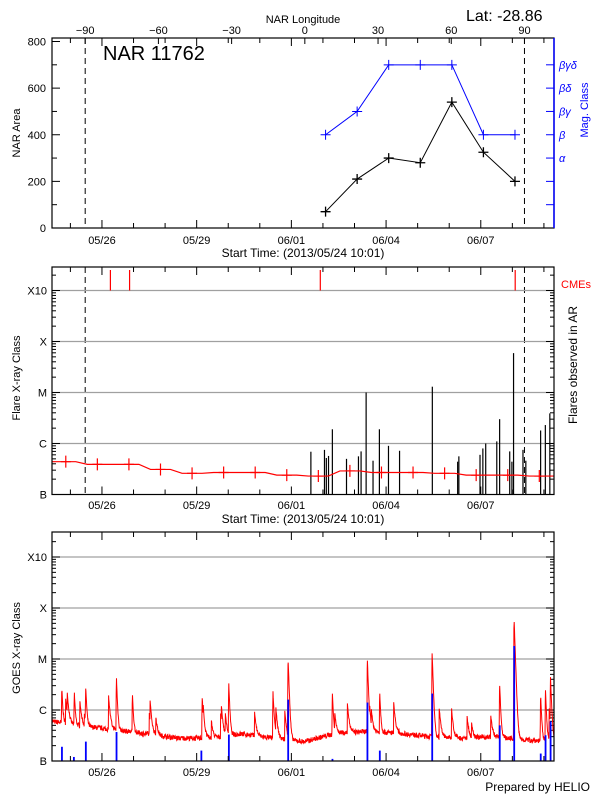 The height and width of the screenshot is (800, 600). What do you see at coordinates (305, 31) in the screenshot?
I see `longitude-tick-label: 0` at bounding box center [305, 31].